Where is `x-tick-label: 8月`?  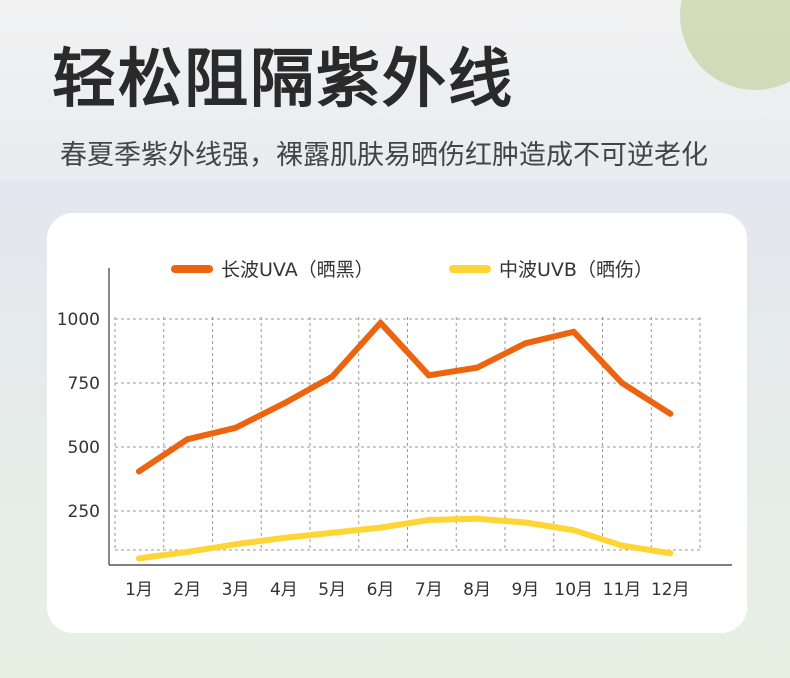 x-tick-label: 8月 is located at coordinates (477, 590).